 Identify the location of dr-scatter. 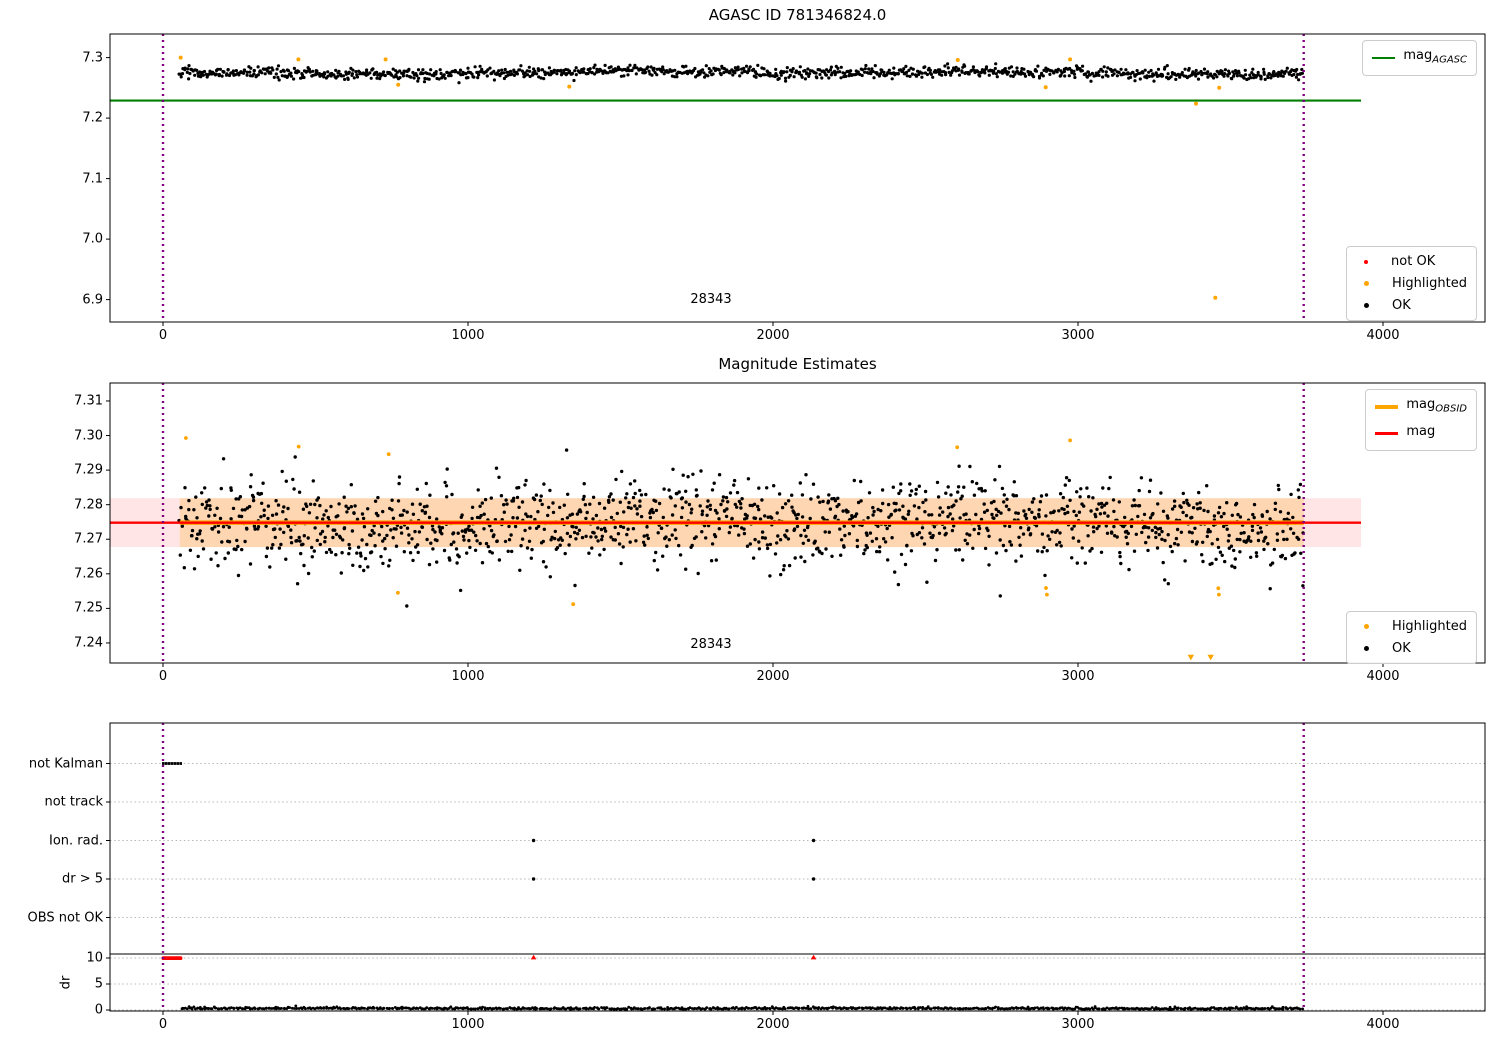
(742, 1007).